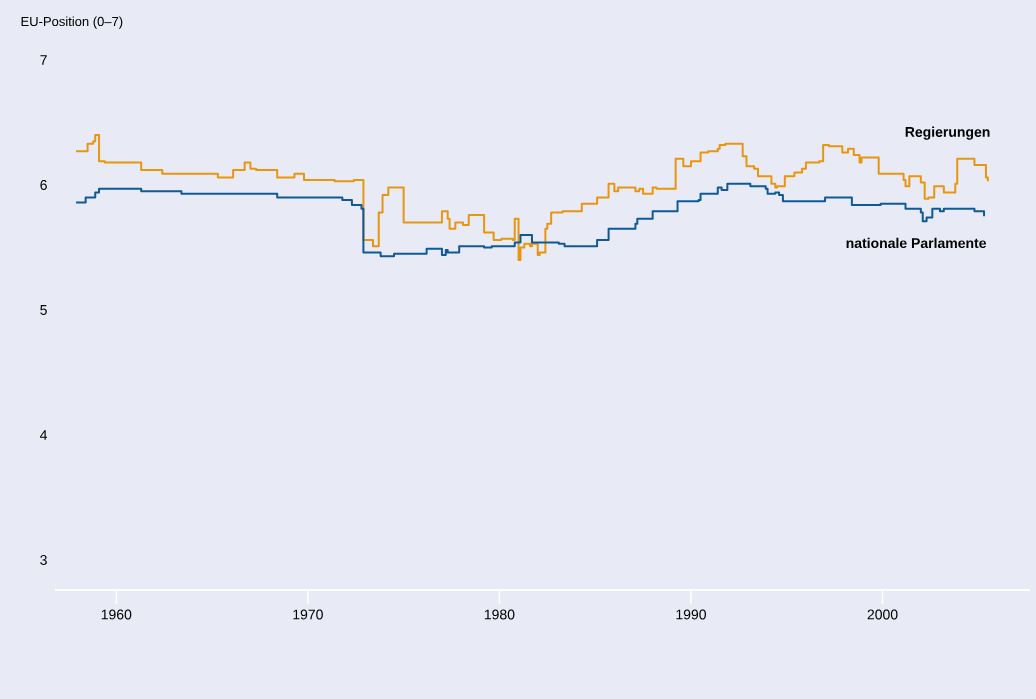  Describe the element at coordinates (43, 560) in the screenshot. I see `y-tick-label: 3` at that location.